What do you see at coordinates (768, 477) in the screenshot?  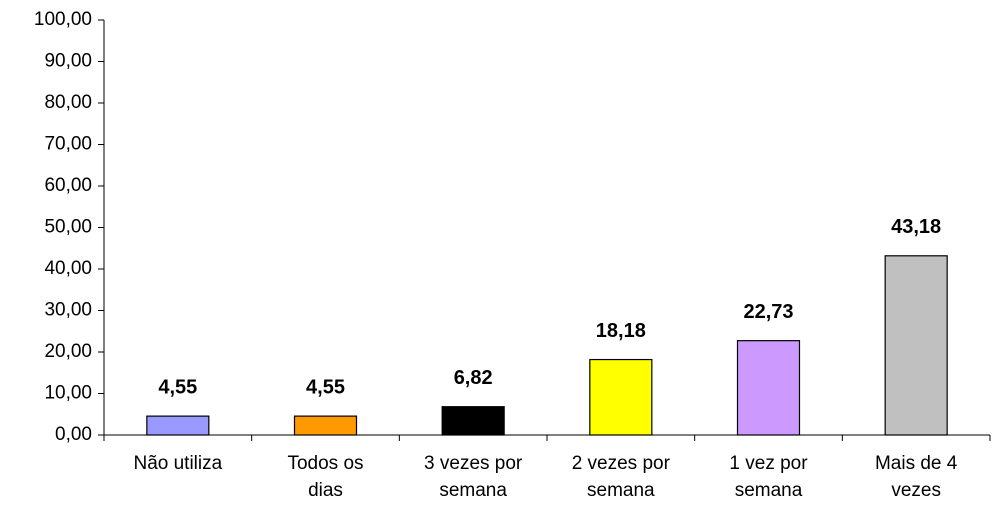 I see `x-tick-label: 1 vez por semana` at bounding box center [768, 477].